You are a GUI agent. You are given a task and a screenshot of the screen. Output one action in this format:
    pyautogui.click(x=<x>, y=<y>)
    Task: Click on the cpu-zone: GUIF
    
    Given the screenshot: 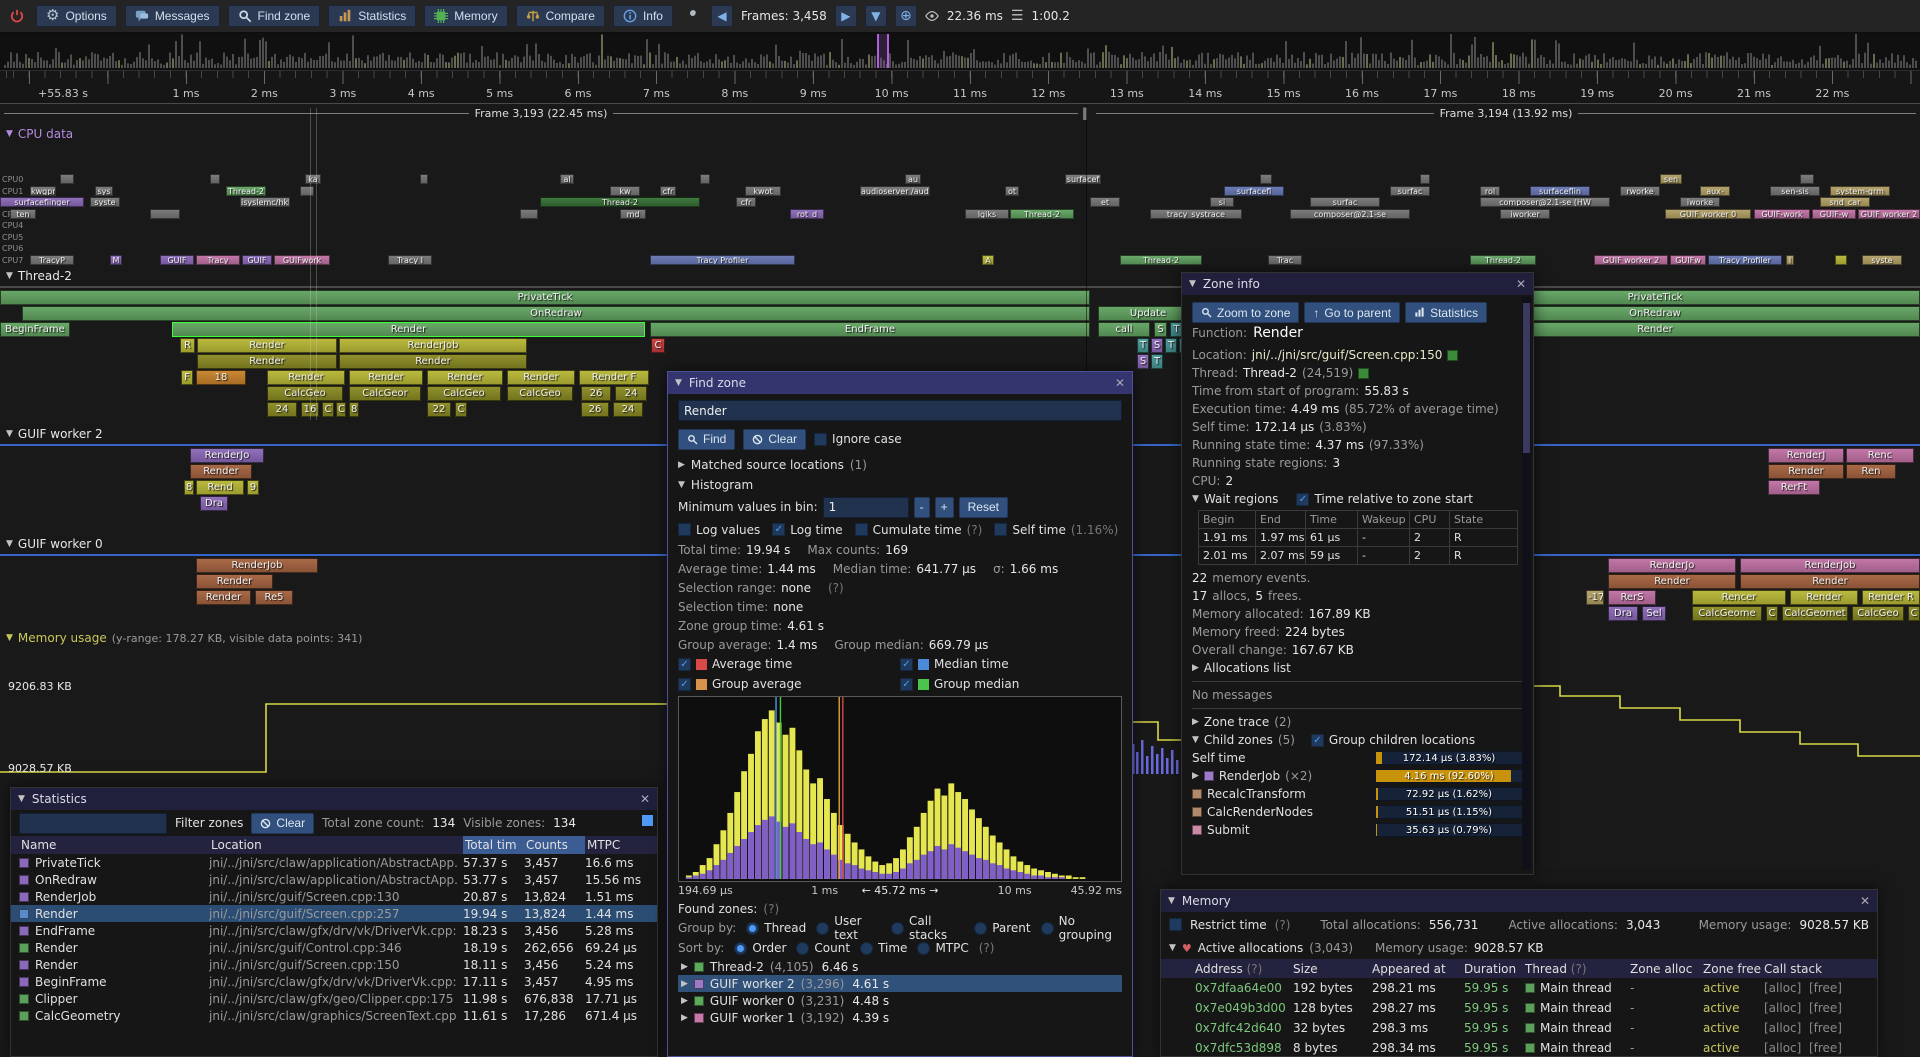 What is the action you would take?
    pyautogui.click(x=177, y=259)
    